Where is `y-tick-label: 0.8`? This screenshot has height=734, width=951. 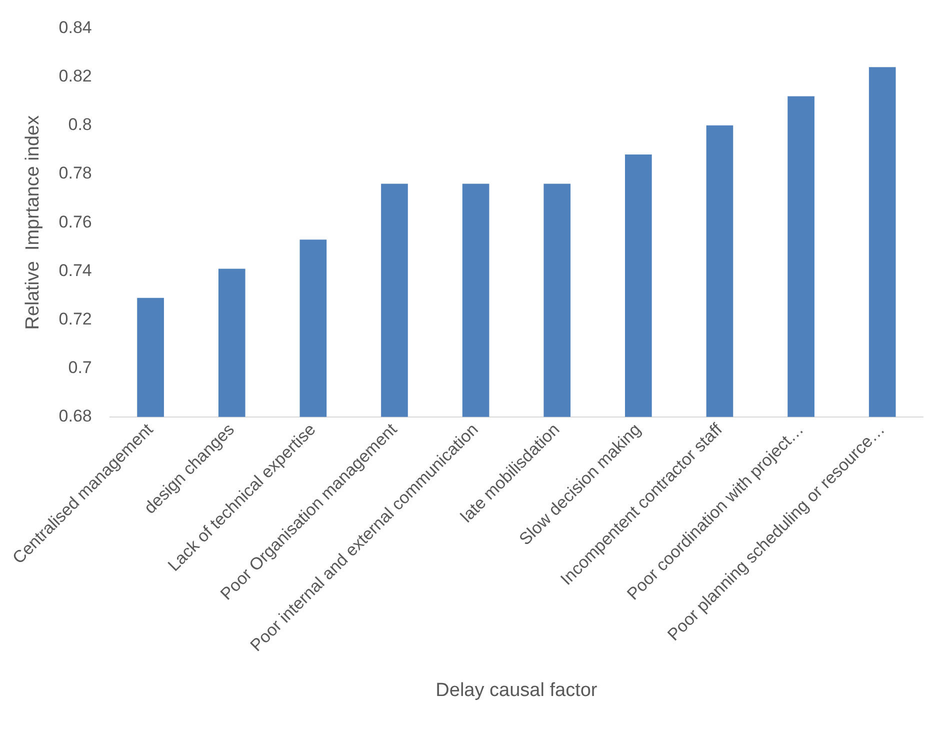
y-tick-label: 0.8 is located at coordinates (80, 124).